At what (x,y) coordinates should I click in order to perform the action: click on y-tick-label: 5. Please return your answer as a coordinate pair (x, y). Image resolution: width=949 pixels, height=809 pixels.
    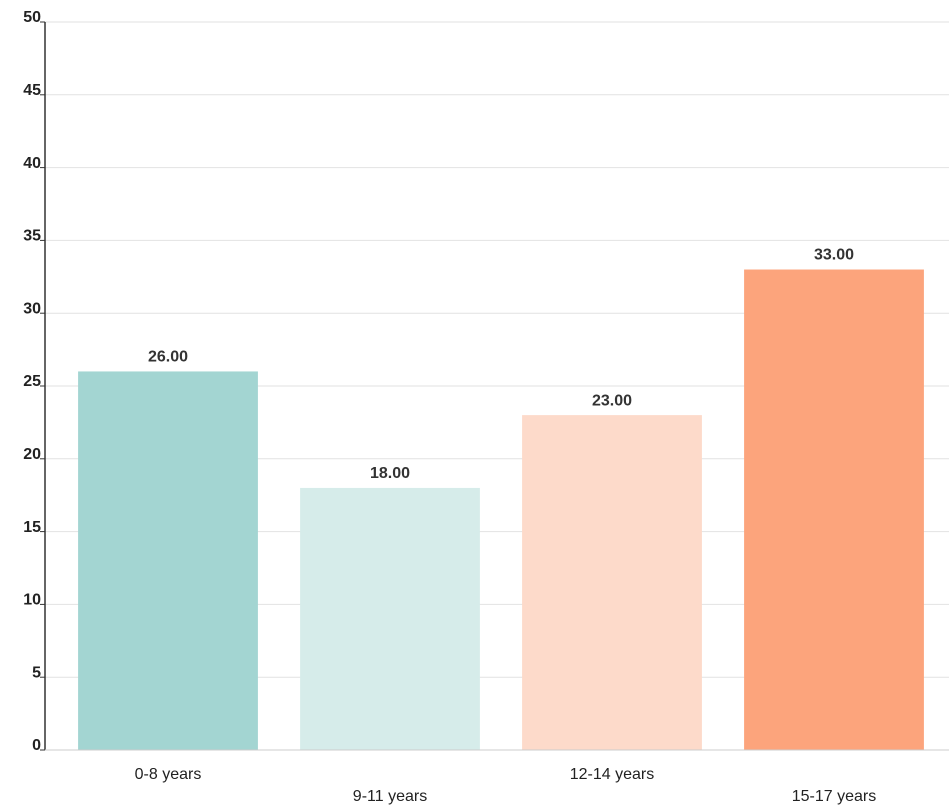
    Looking at the image, I should click on (36, 672).